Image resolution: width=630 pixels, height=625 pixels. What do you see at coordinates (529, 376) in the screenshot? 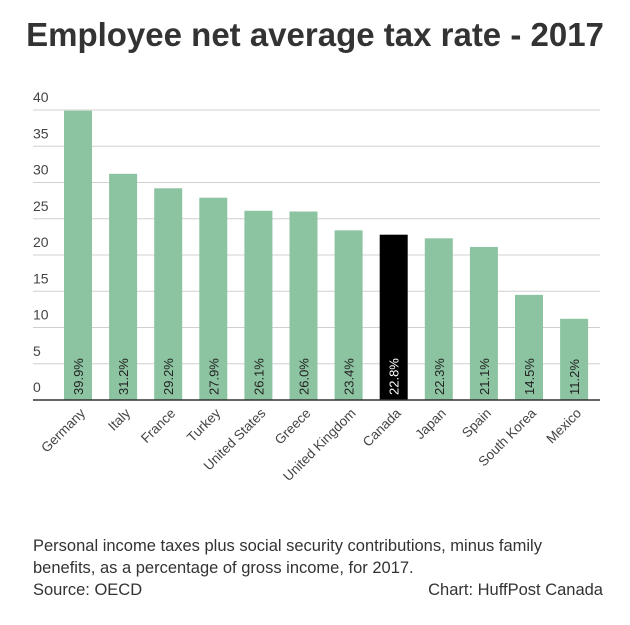
I see `data-label: 14.5%` at bounding box center [529, 376].